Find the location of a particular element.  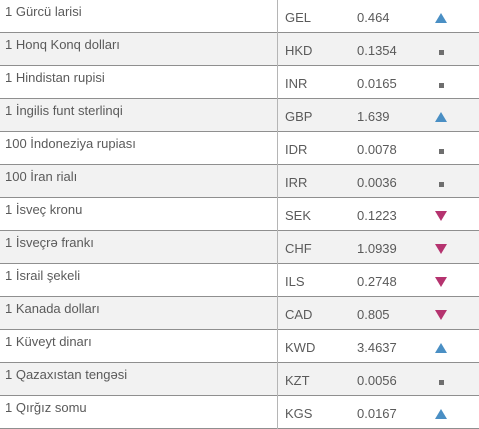

currency-code: GEL is located at coordinates (298, 17).